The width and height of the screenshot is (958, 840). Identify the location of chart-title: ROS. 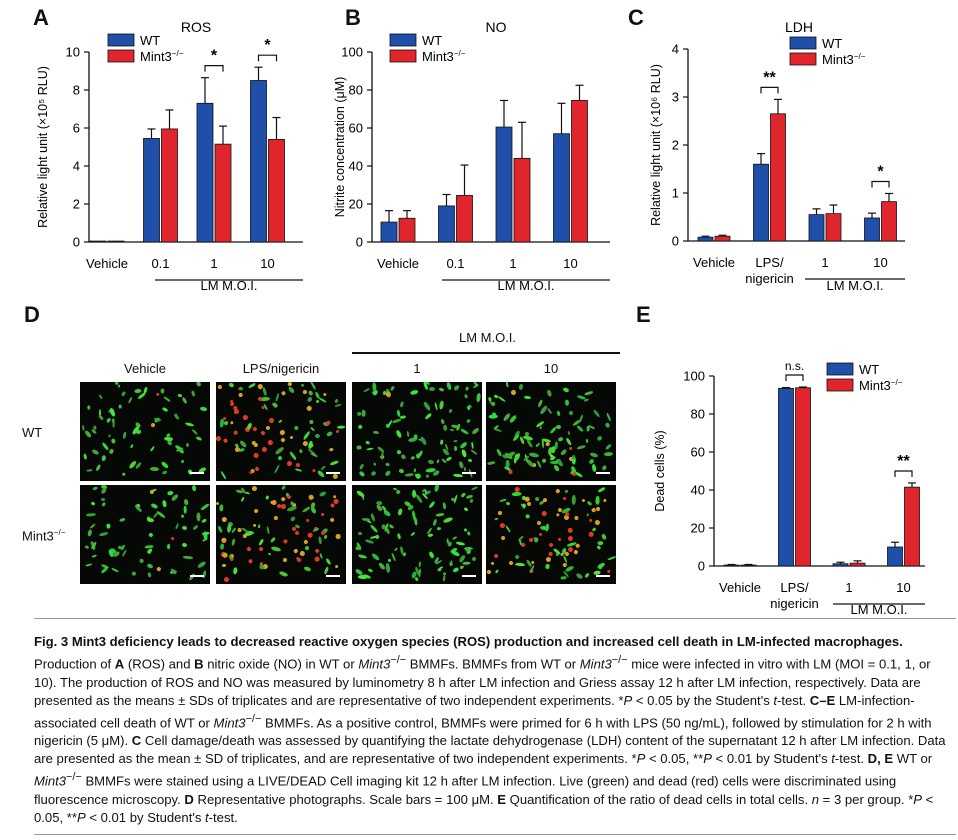
(196, 27).